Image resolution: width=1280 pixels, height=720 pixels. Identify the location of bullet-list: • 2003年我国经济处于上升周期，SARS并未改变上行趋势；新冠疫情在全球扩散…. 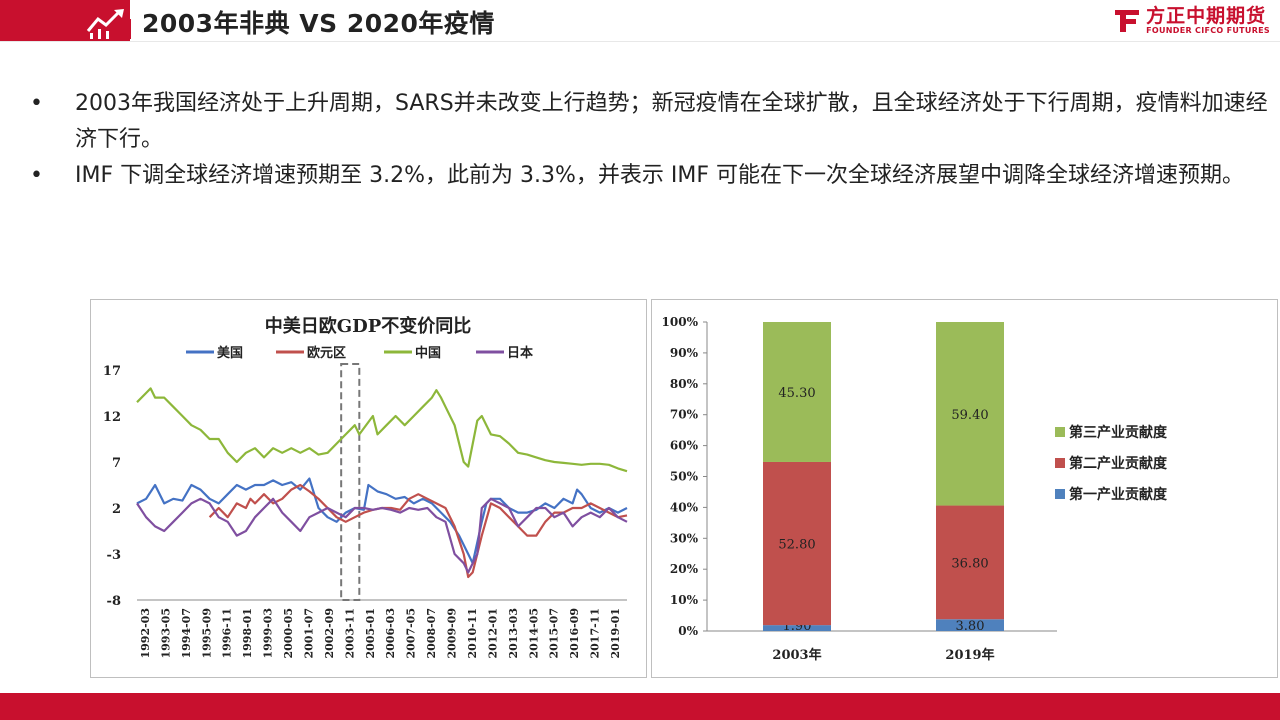
(650, 140).